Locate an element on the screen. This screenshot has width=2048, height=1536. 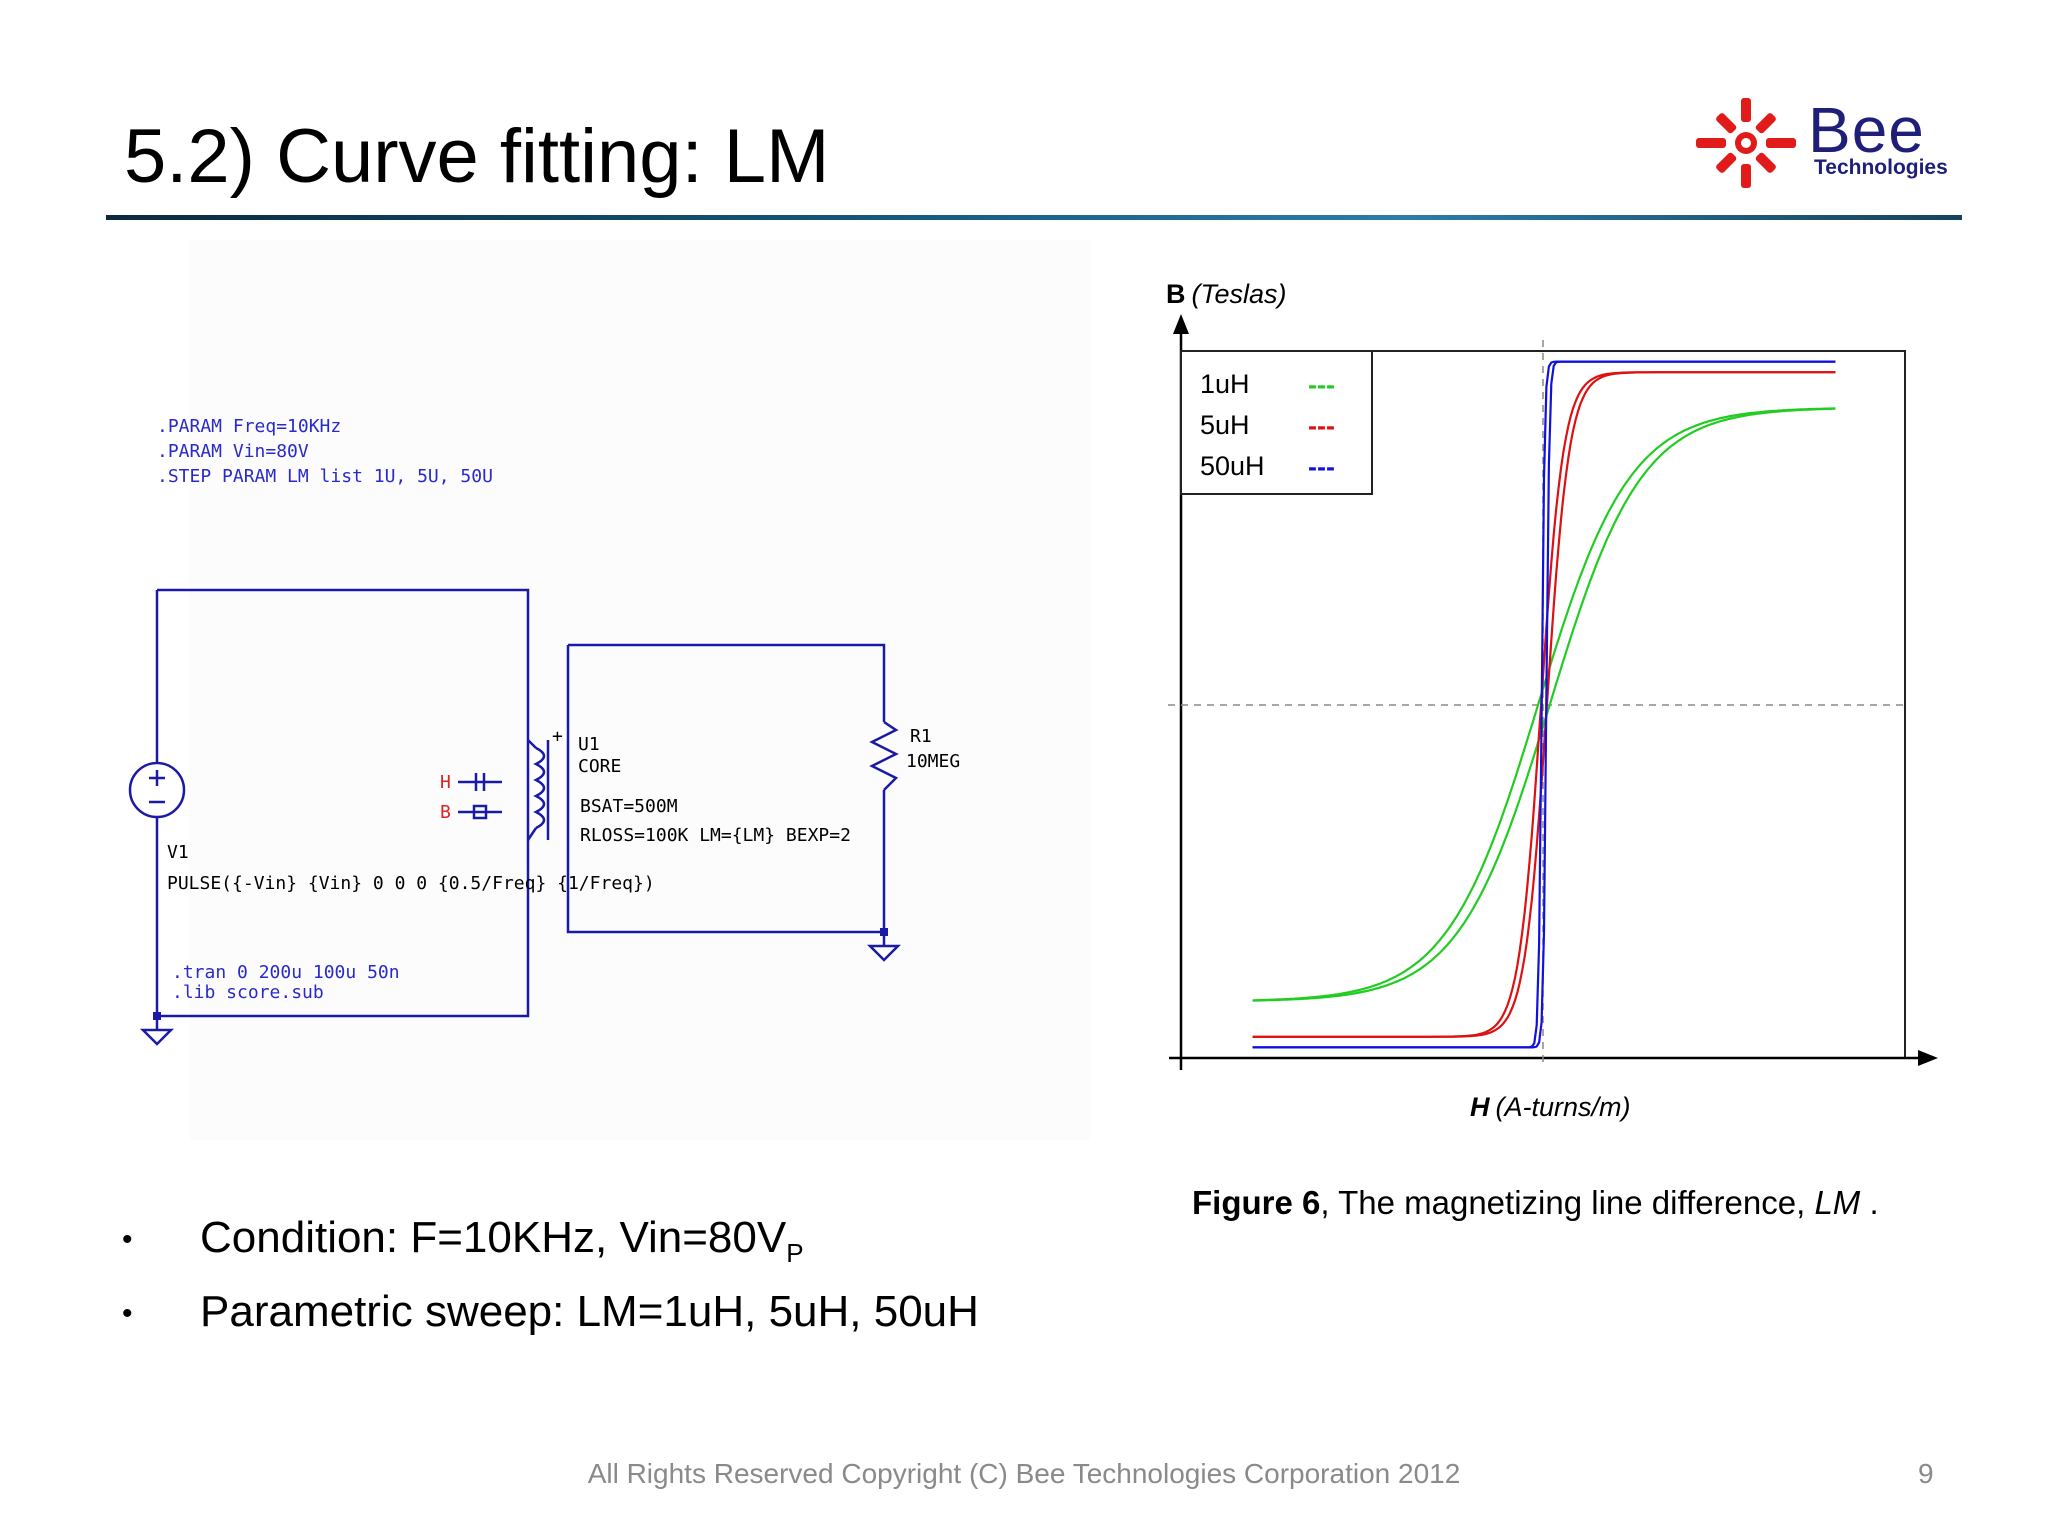
curve-50uh-descending is located at coordinates (1544, 704).